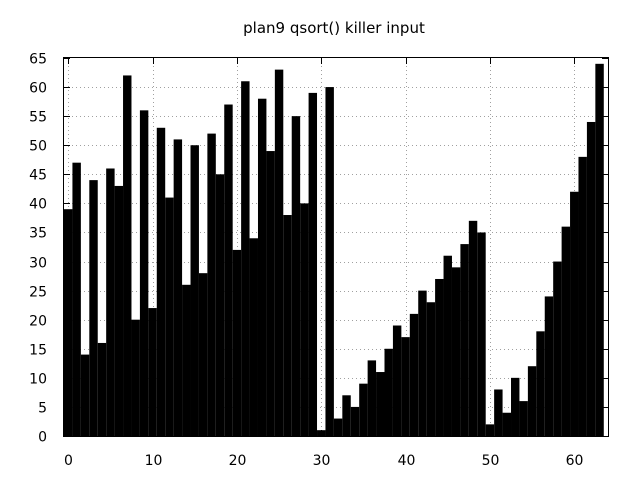  What do you see at coordinates (42, 438) in the screenshot?
I see `y-tick-label: 0` at bounding box center [42, 438].